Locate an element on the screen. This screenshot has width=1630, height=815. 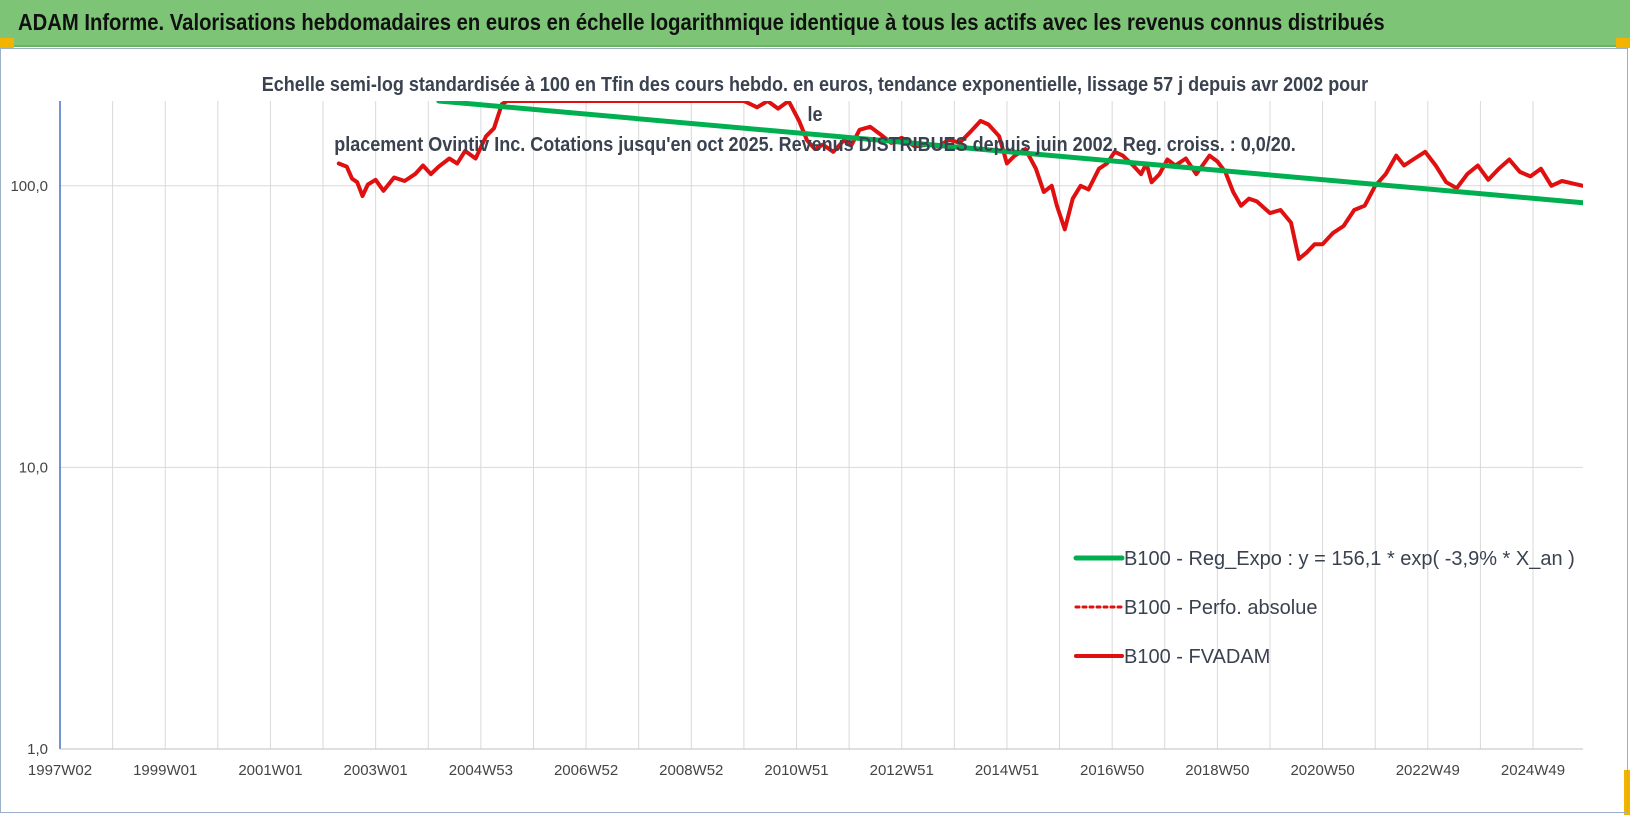
x-tick-label: 2001W01 is located at coordinates (270, 770).